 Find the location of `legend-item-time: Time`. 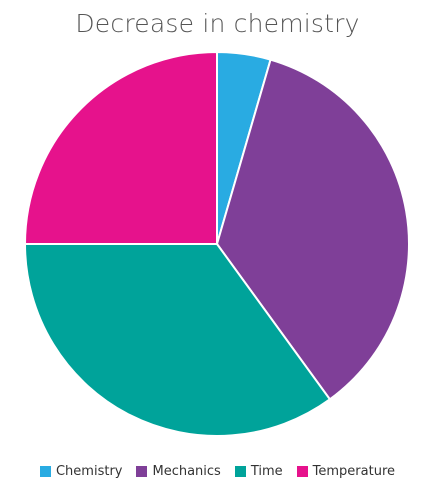

legend-item-time: Time is located at coordinates (258, 471).